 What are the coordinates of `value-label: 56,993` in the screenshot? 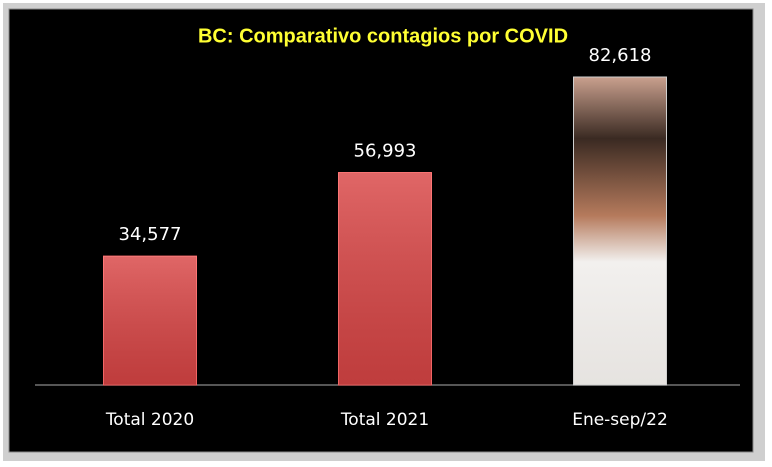 It's located at (385, 151).